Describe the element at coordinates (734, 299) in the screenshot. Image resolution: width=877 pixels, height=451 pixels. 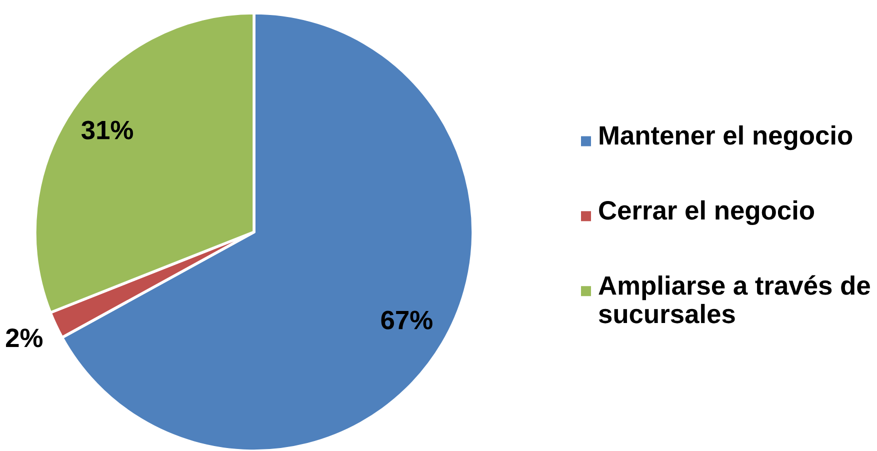
I see `legend-label: Ampliarse a través de sucursales` at that location.